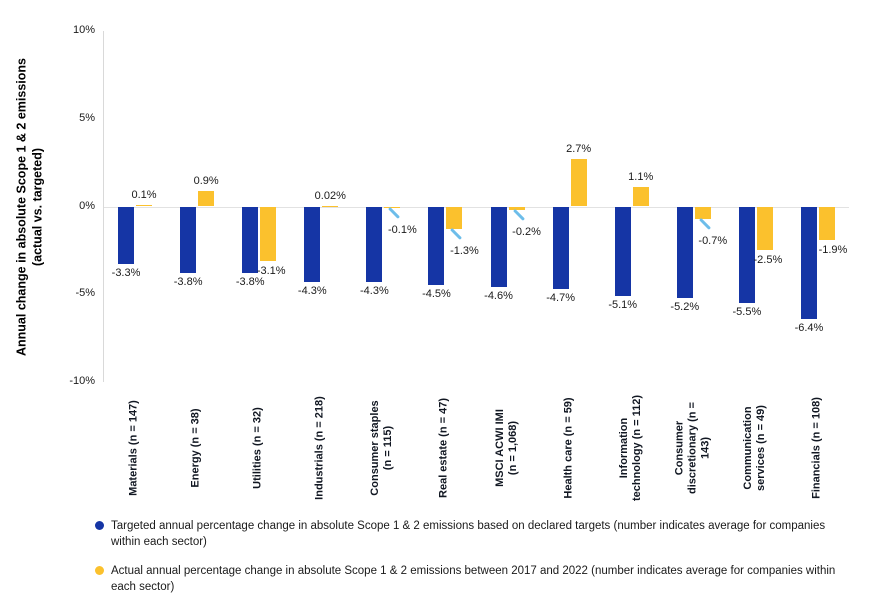 This screenshot has height=605, width=870. Describe the element at coordinates (402, 230) in the screenshot. I see `actual-value-label: -0.1%` at that location.